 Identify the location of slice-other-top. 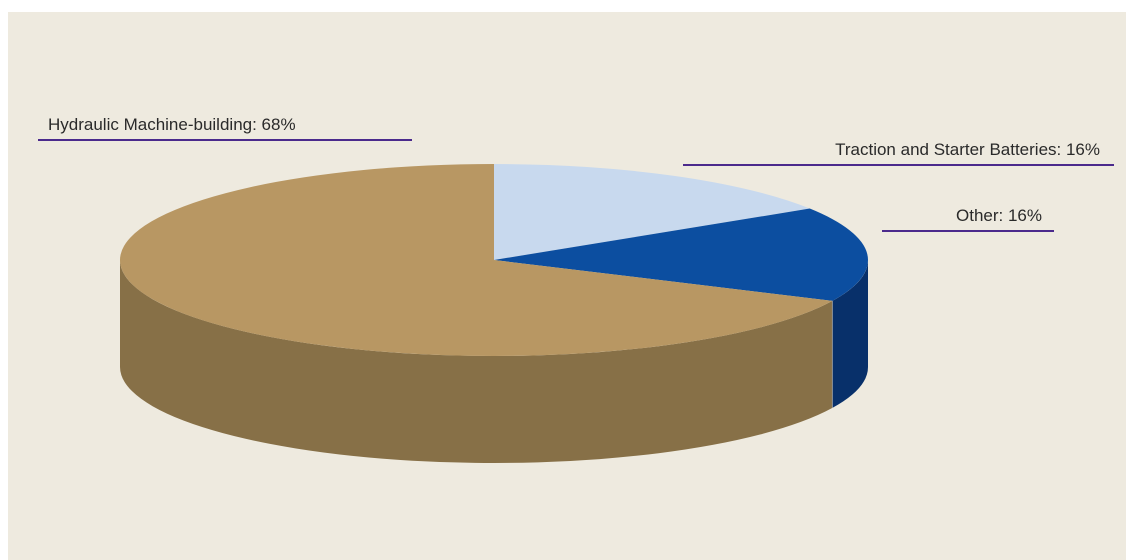
(681, 254).